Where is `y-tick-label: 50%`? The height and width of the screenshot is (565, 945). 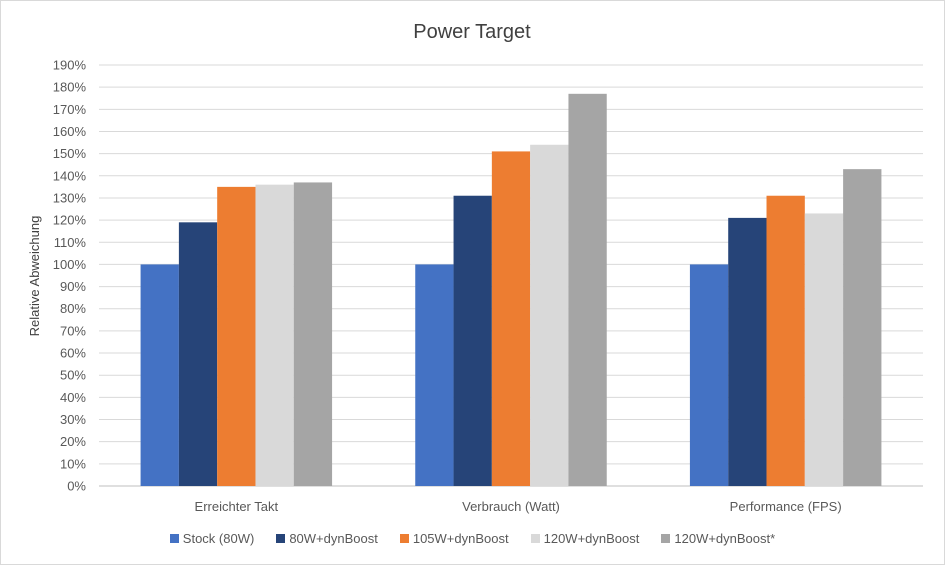 y-tick-label: 50% is located at coordinates (73, 375).